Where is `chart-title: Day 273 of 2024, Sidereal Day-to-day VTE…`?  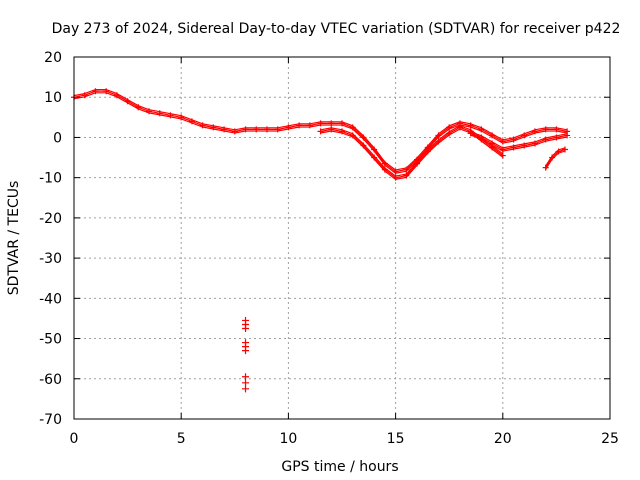
chart-title: Day 273 of 2024, Sidereal Day-to-day VTE… is located at coordinates (336, 29).